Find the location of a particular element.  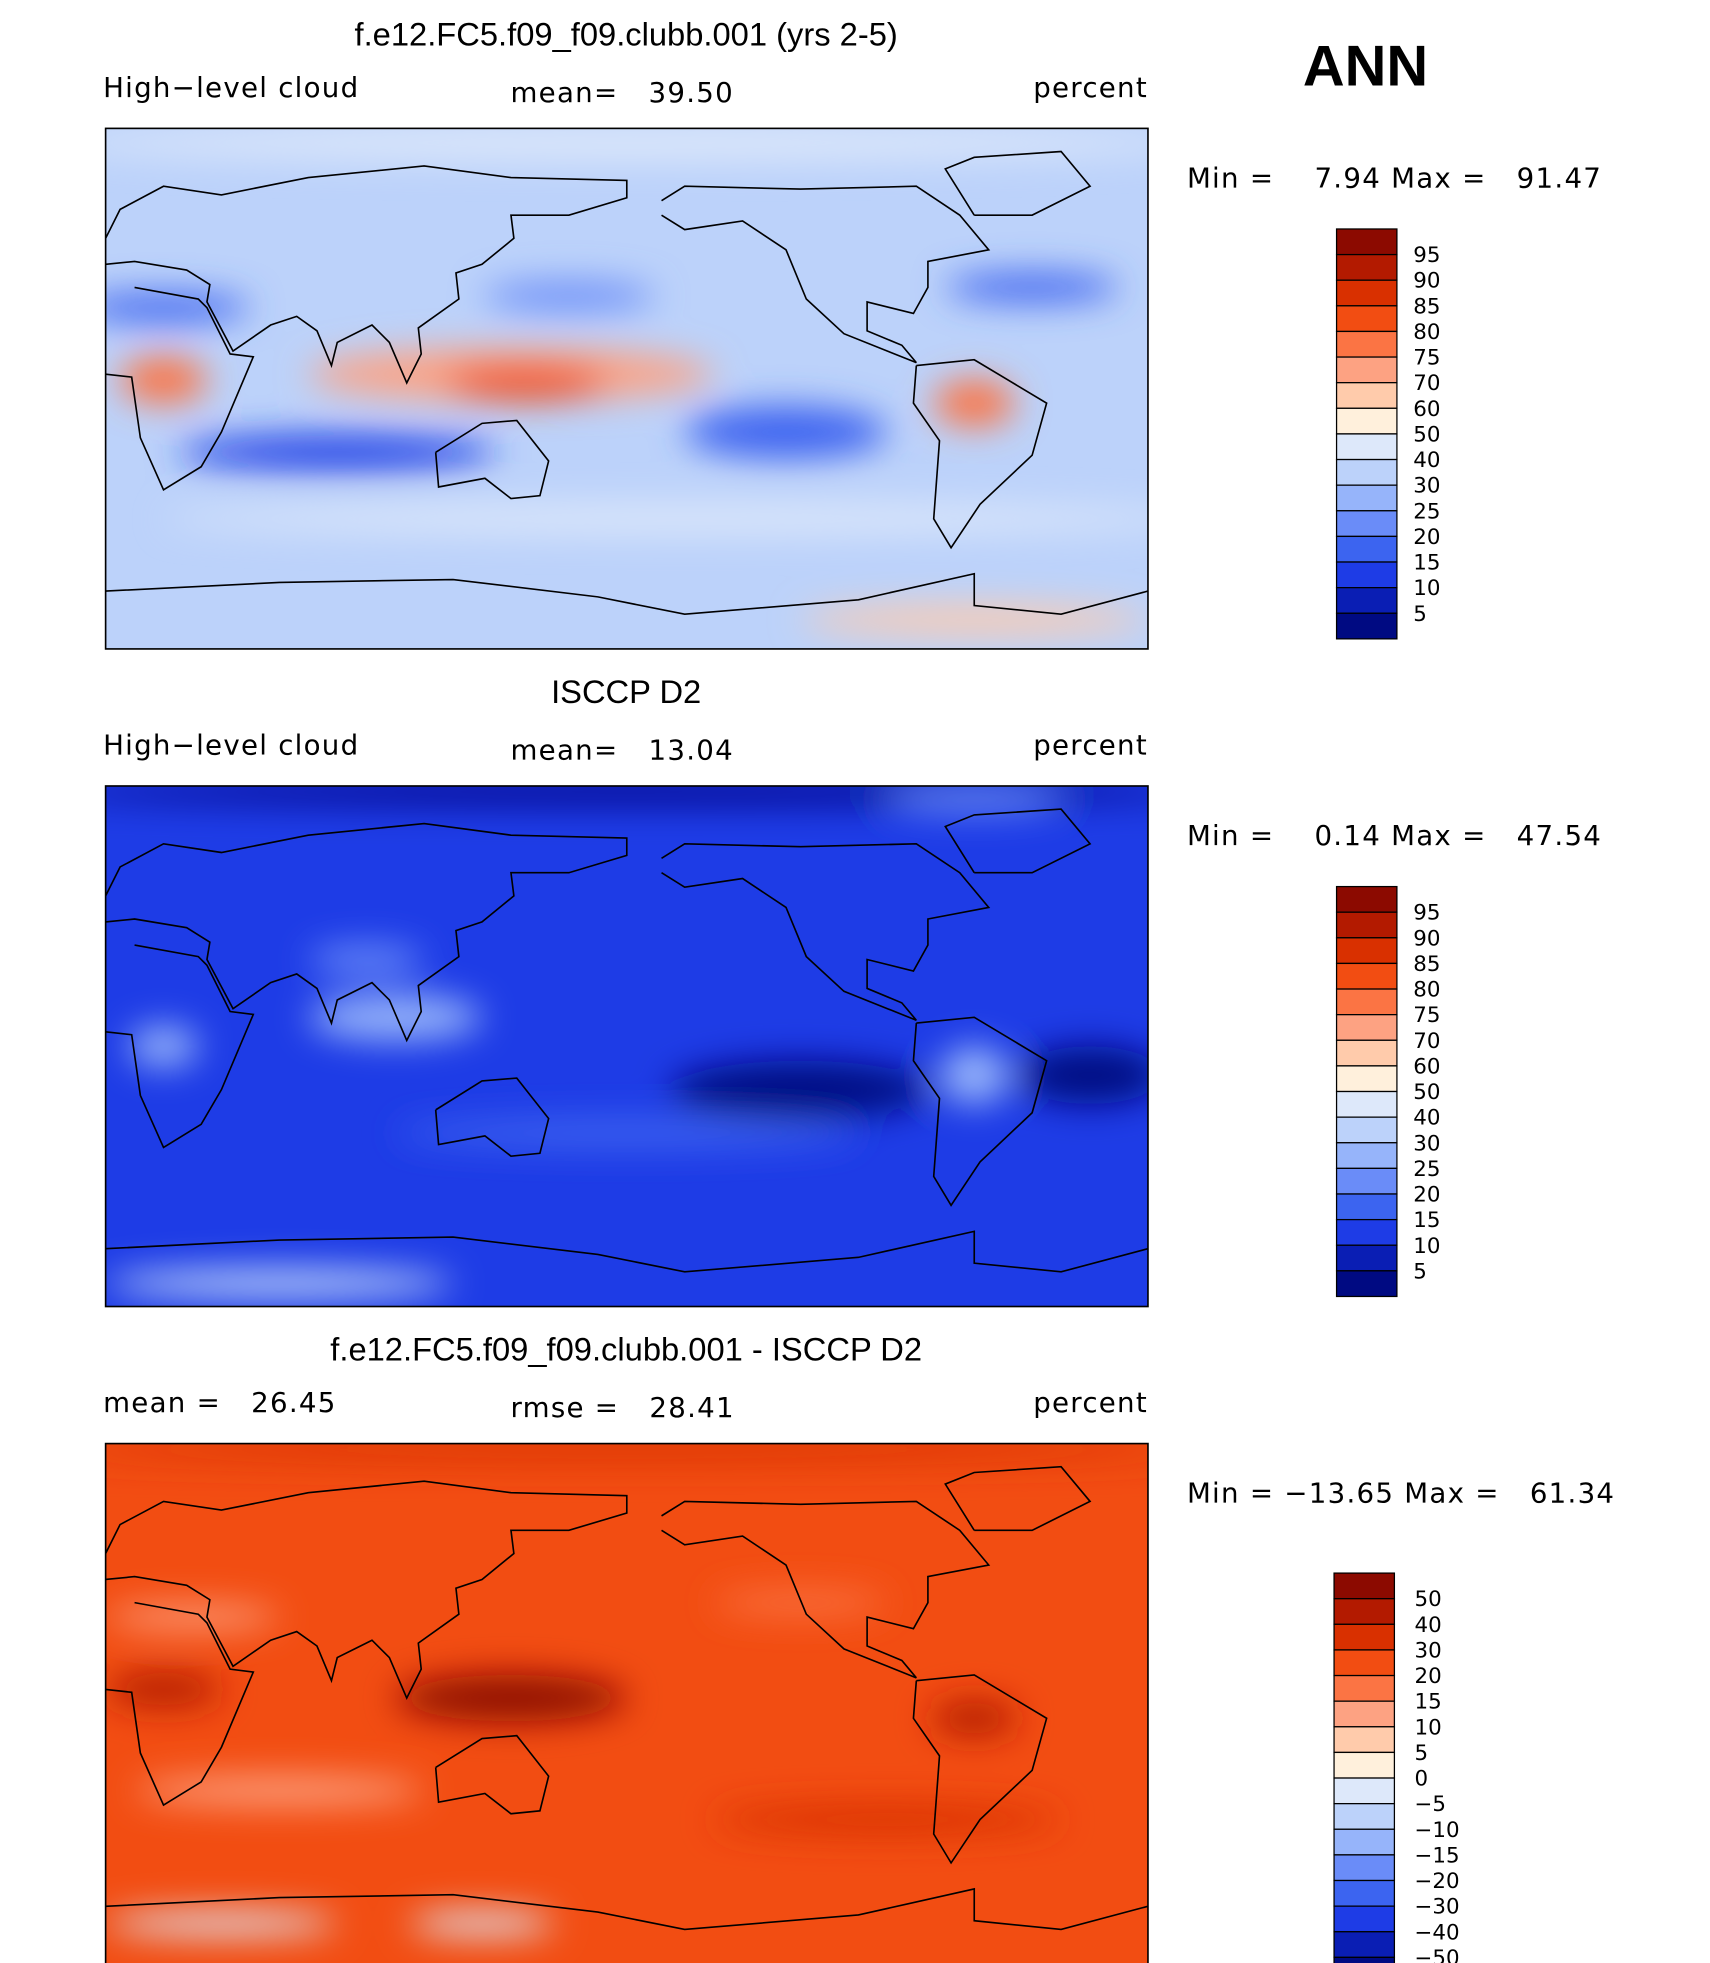

colorbar-label: 25 is located at coordinates (1426, 1169).